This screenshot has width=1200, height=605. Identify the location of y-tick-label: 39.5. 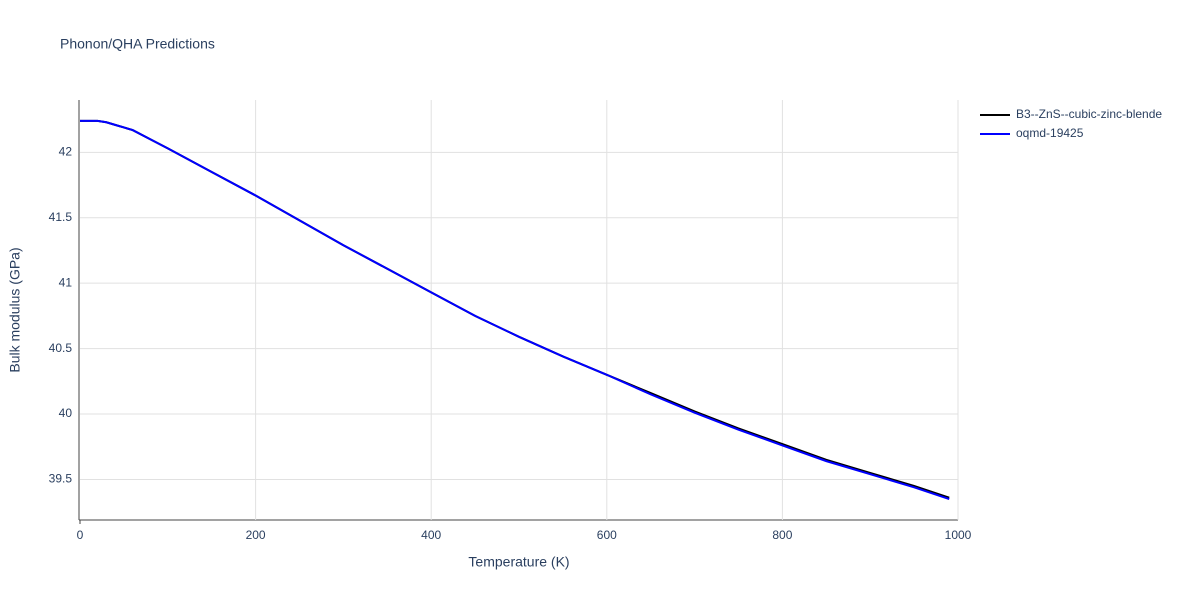
(61, 479).